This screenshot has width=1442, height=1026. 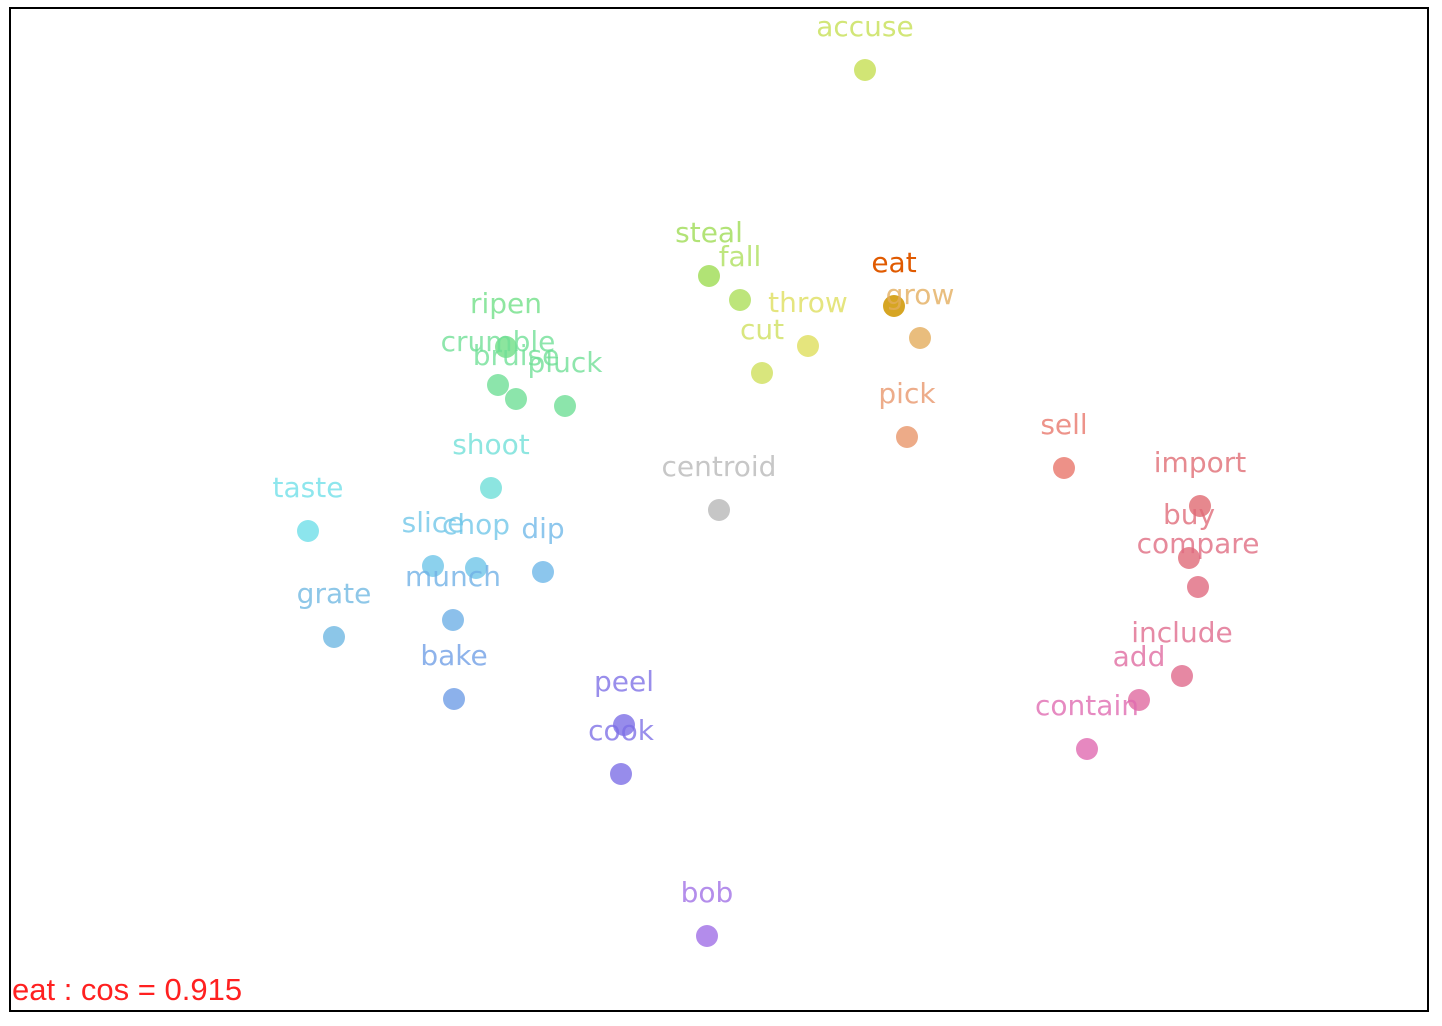 What do you see at coordinates (1198, 587) in the screenshot?
I see `point-compare` at bounding box center [1198, 587].